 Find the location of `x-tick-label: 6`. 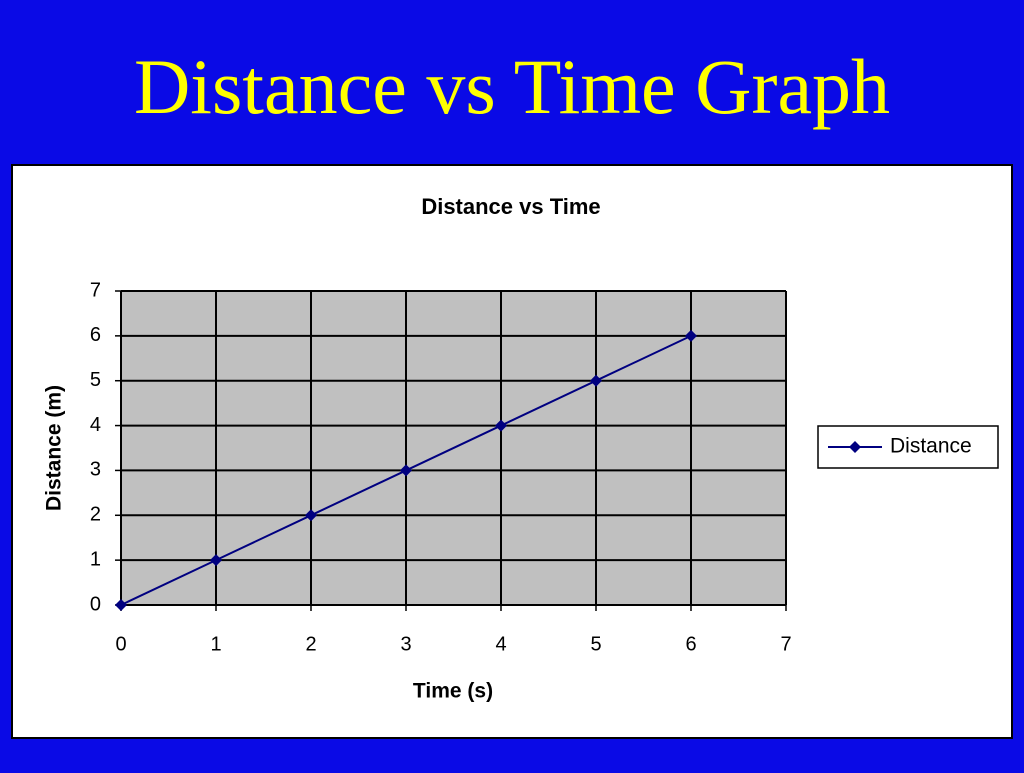

x-tick-label: 6 is located at coordinates (690, 644).